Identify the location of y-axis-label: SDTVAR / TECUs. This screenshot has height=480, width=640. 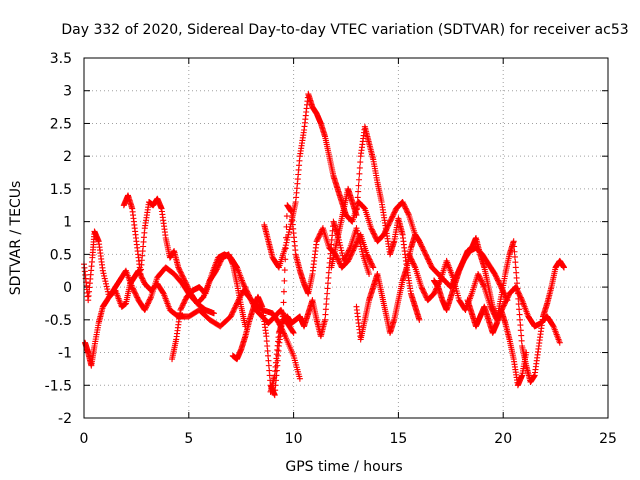
(16, 238).